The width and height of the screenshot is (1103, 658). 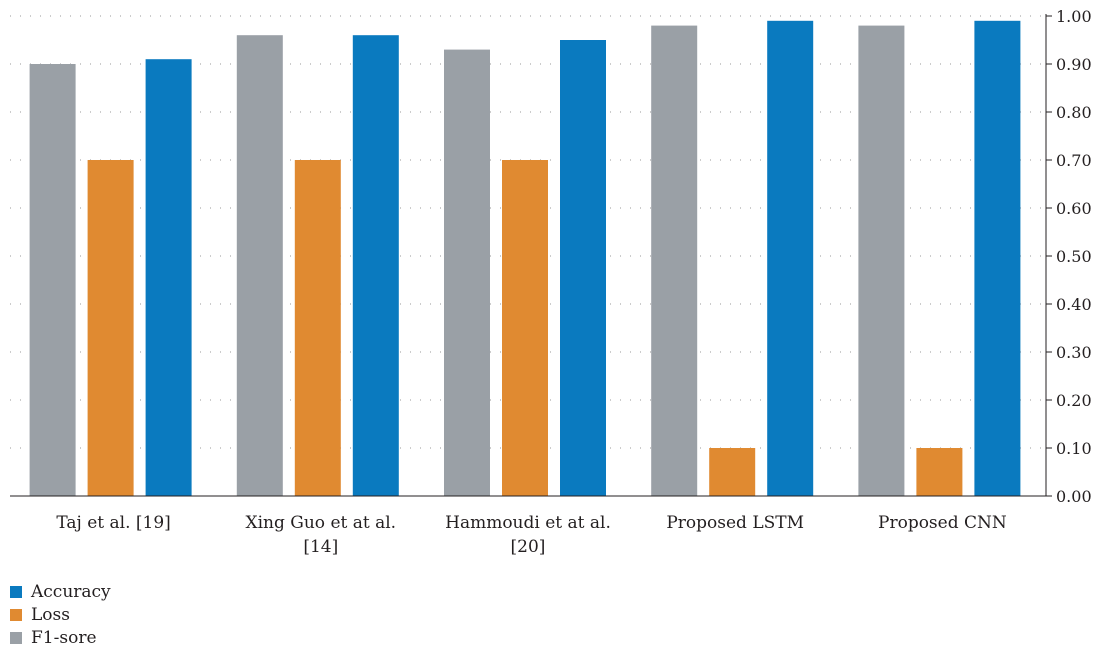 What do you see at coordinates (1074, 496) in the screenshot?
I see `y-tick-label: 0.00` at bounding box center [1074, 496].